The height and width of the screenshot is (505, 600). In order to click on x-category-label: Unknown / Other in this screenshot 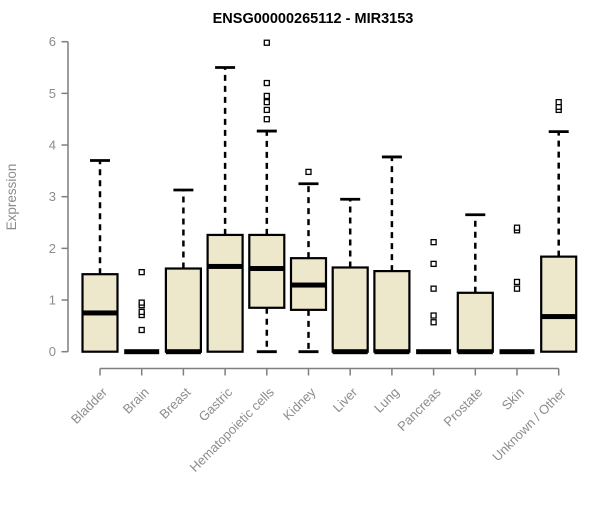, I will do `click(529, 424)`.